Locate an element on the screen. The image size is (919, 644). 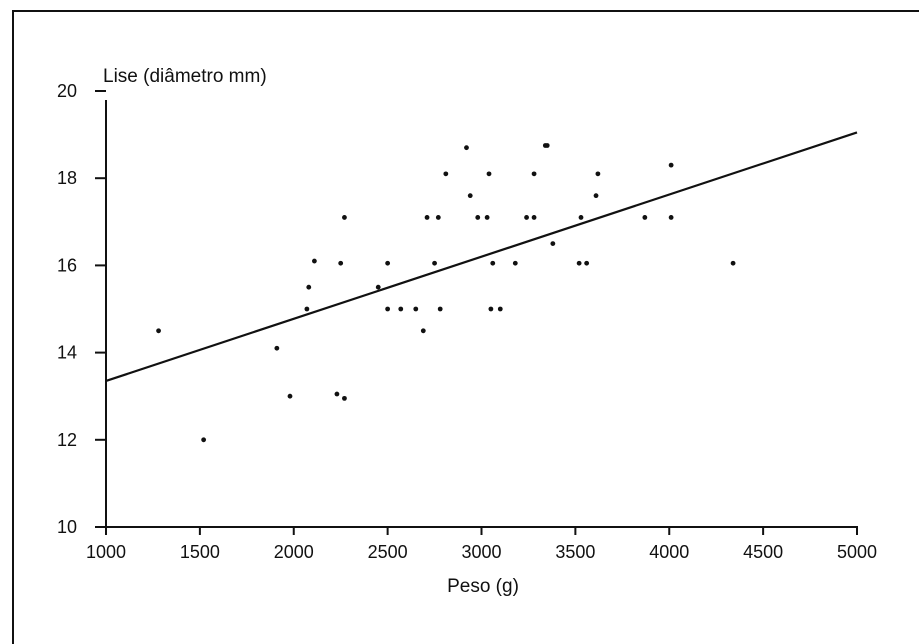
x-axis-label: Peso (g) is located at coordinates (483, 586).